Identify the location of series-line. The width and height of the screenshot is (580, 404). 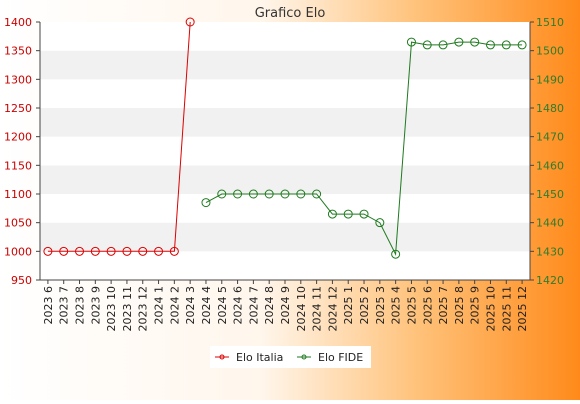
(119, 136).